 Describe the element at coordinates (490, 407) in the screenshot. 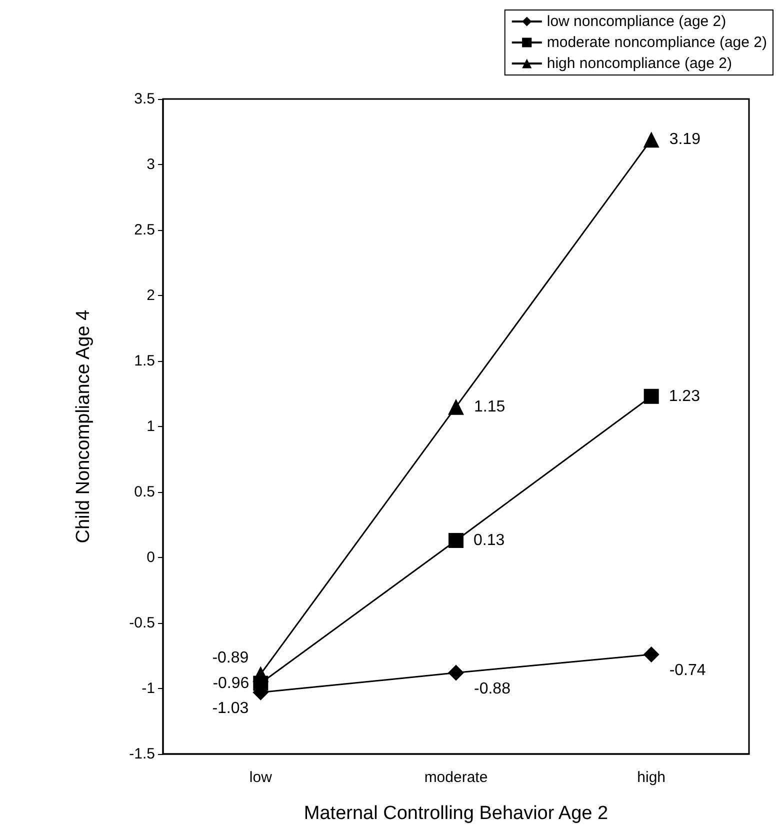

I see `data-label: 1.15` at that location.